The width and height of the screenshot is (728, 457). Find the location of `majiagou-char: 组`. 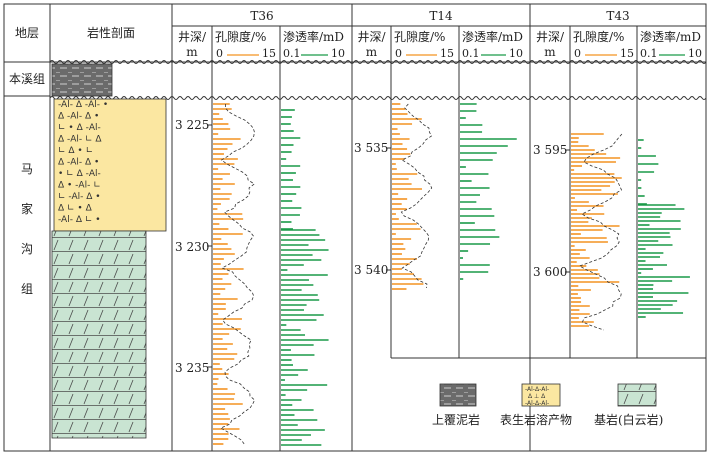

majiagou-char: 组 is located at coordinates (26, 289).